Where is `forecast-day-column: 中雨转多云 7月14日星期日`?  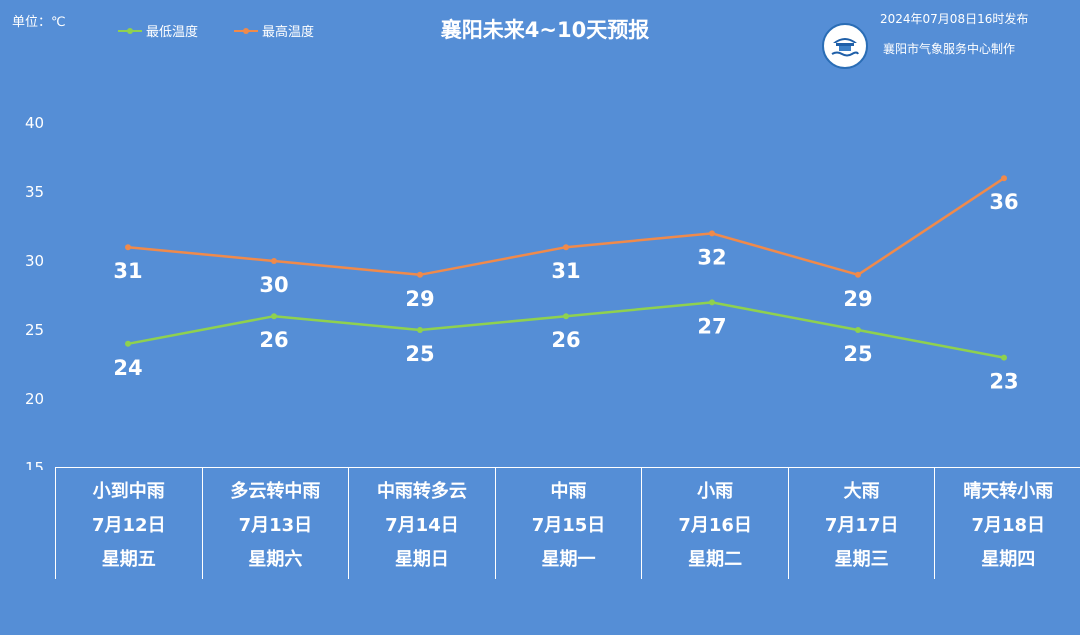 forecast-day-column: 中雨转多云 7月14日星期日 is located at coordinates (422, 523).